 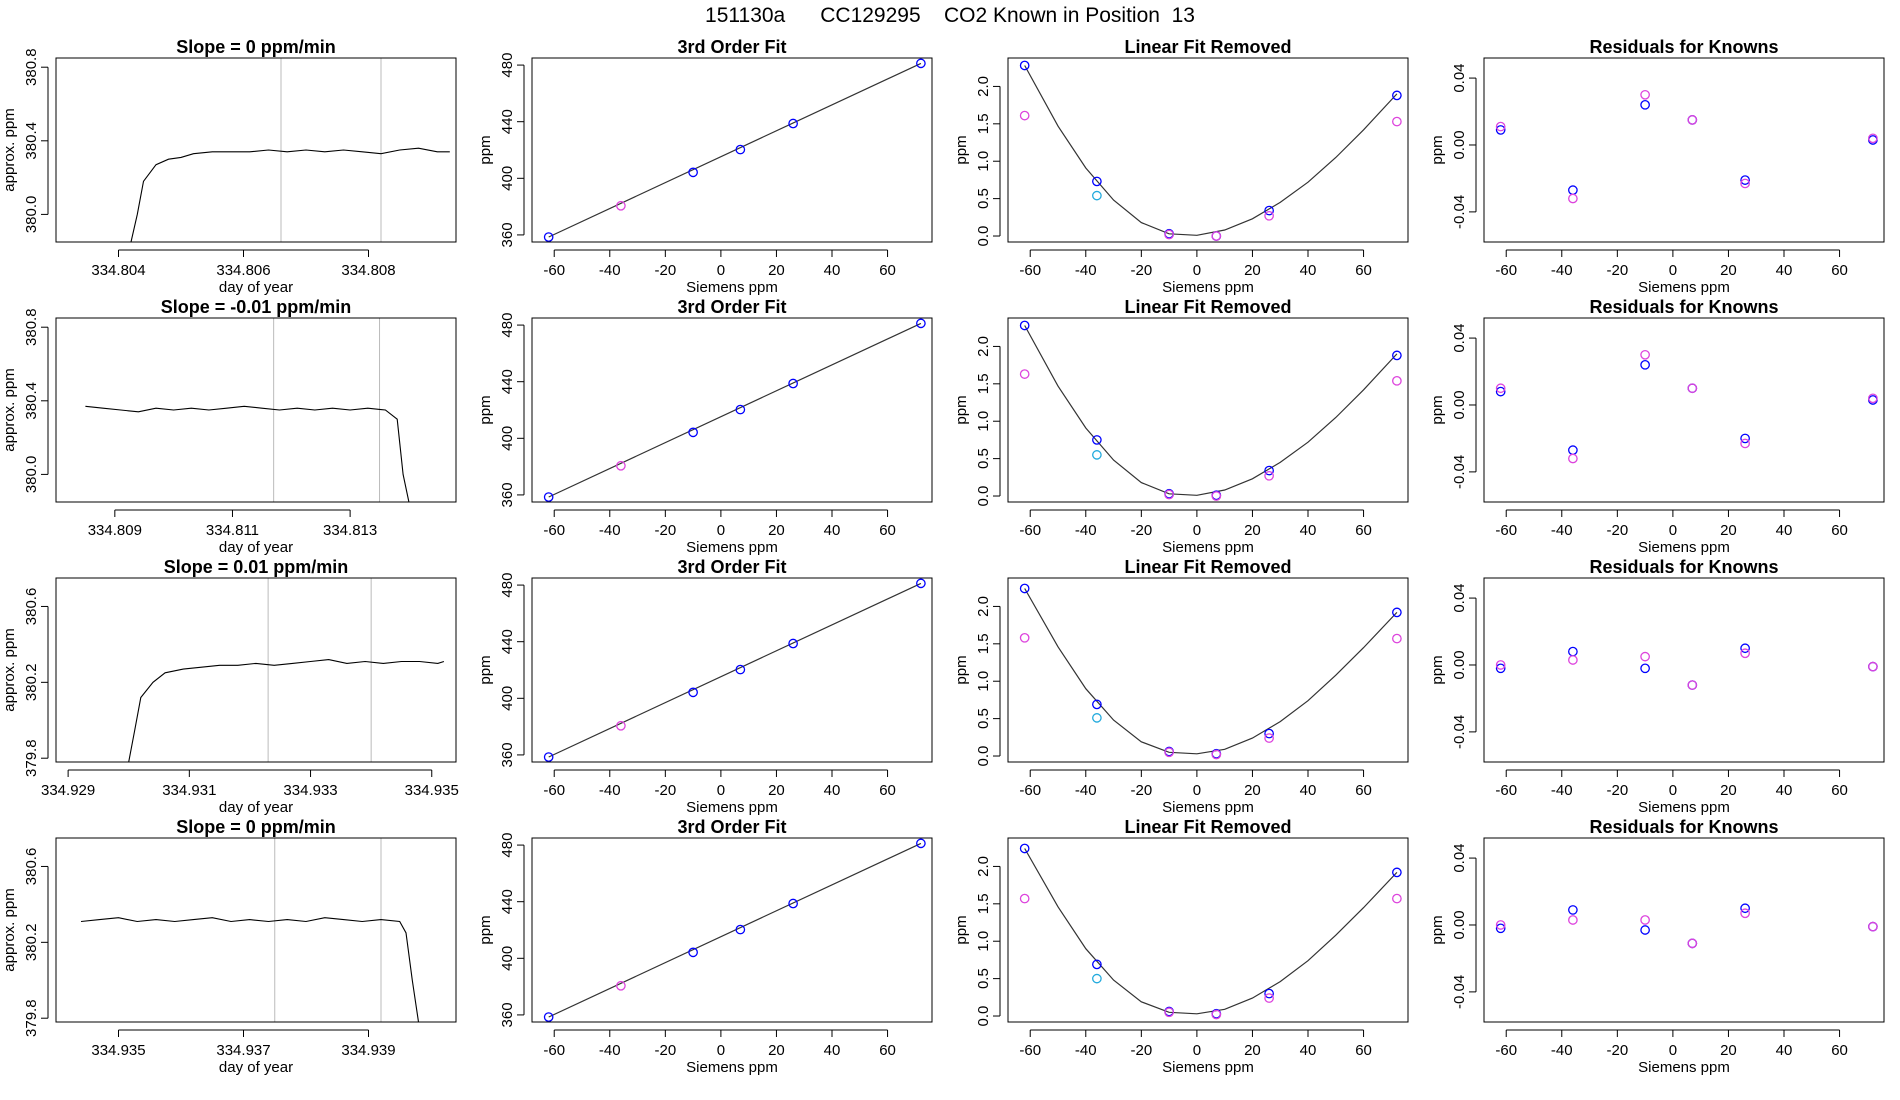 What do you see at coordinates (31, 758) in the screenshot?
I see `y-tick-label: 379.8` at bounding box center [31, 758].